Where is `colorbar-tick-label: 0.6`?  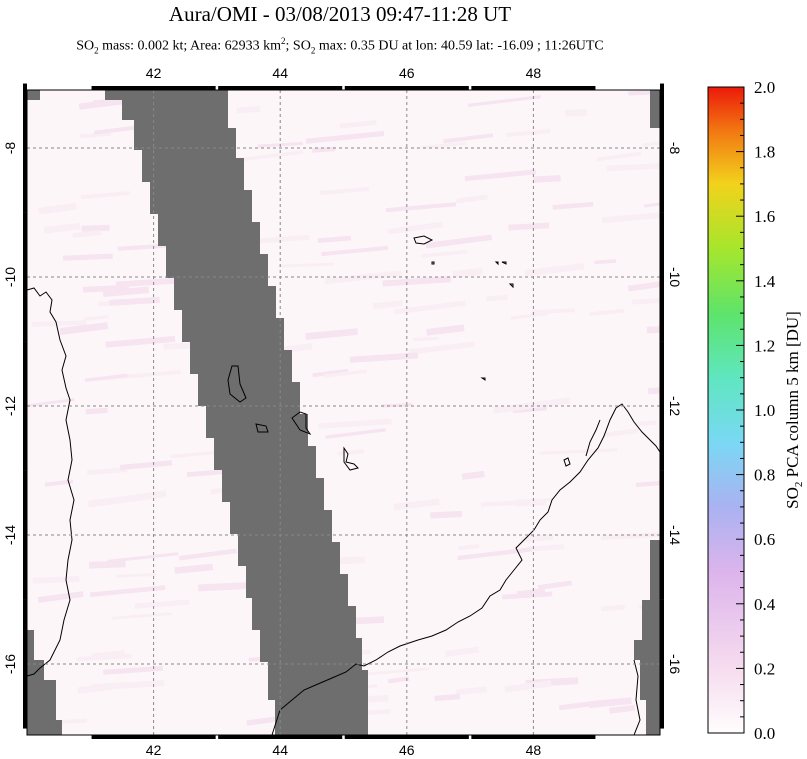
colorbar-tick-label: 0.6 is located at coordinates (764, 539).